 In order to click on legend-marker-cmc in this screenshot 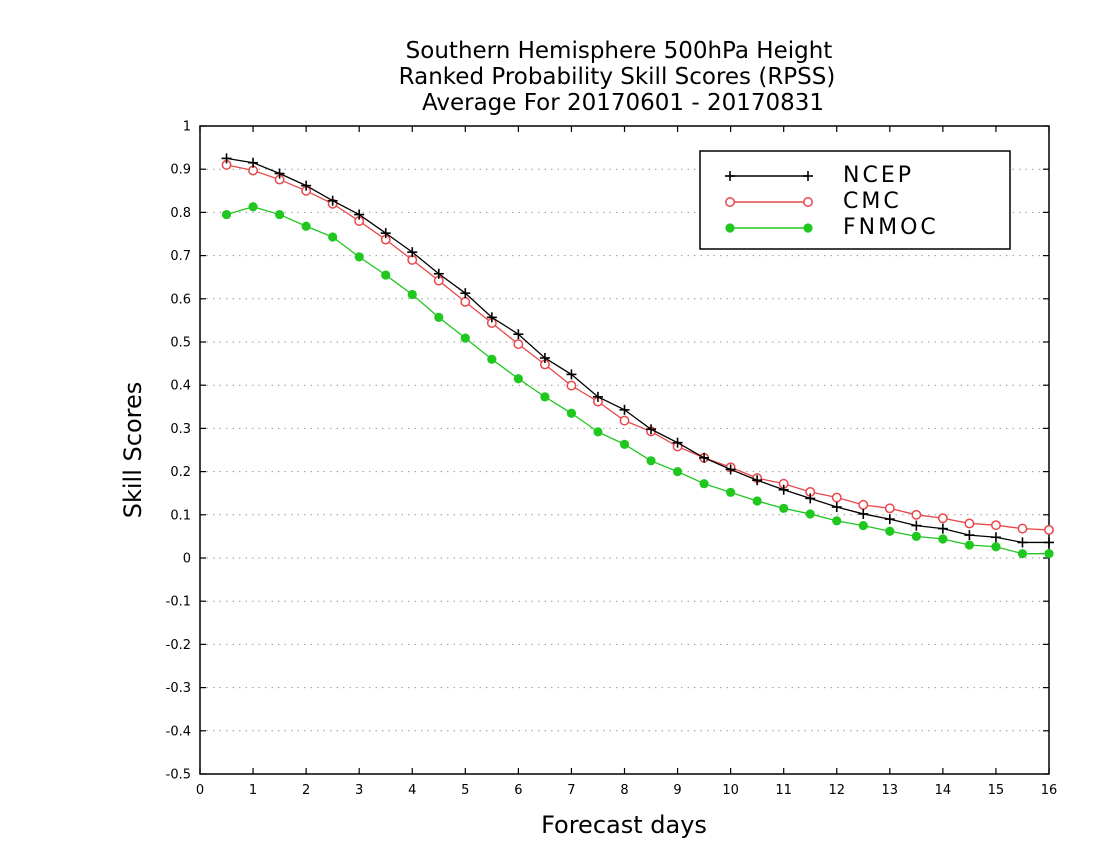, I will do `click(808, 202)`.